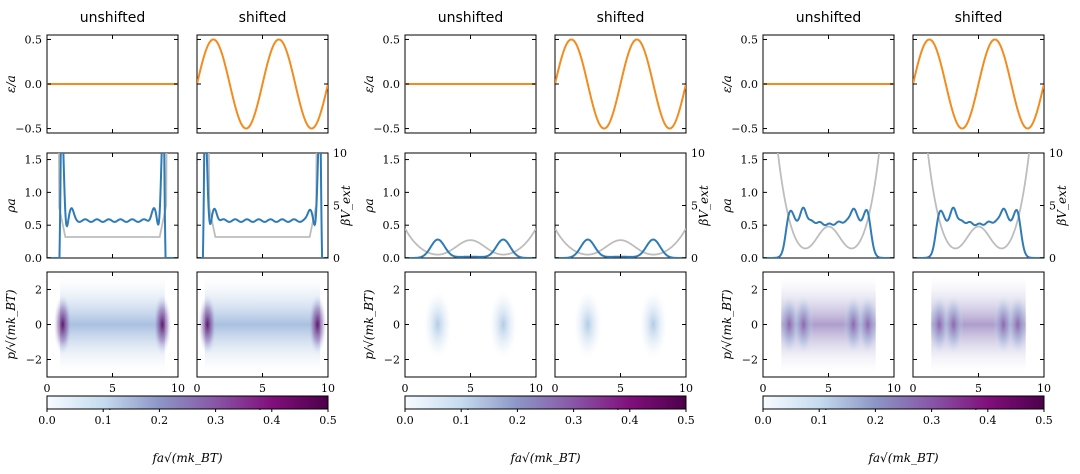  What do you see at coordinates (396, 325) in the screenshot?
I see `y-tick-label: 0` at bounding box center [396, 325].